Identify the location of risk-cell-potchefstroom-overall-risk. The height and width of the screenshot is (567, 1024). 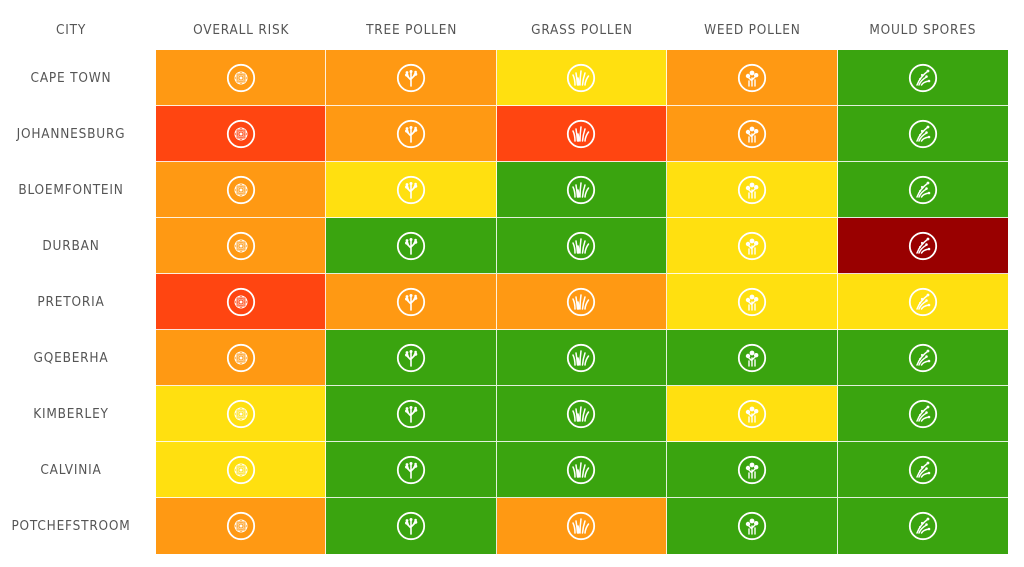
(241, 526).